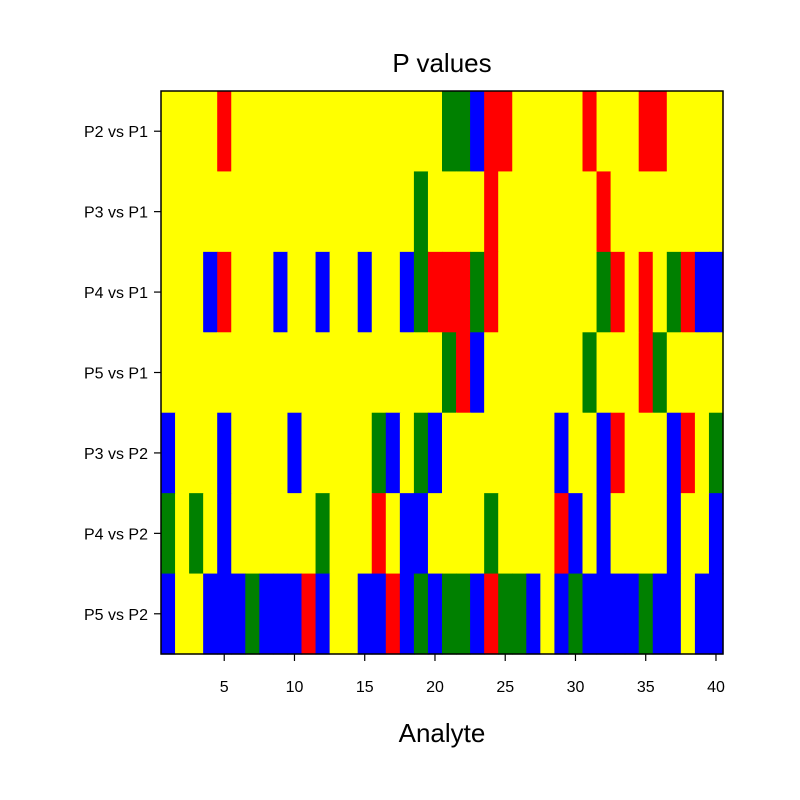 The height and width of the screenshot is (800, 800). I want to click on y-tick-label: P5 vs P2, so click(116, 615).